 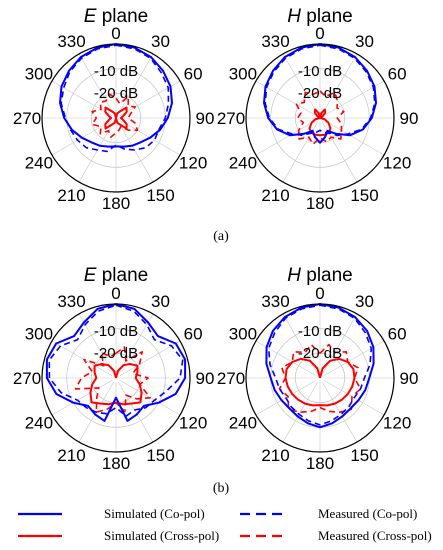 What do you see at coordinates (221, 236) in the screenshot?
I see `subfigure-label-a: (a)` at bounding box center [221, 236].